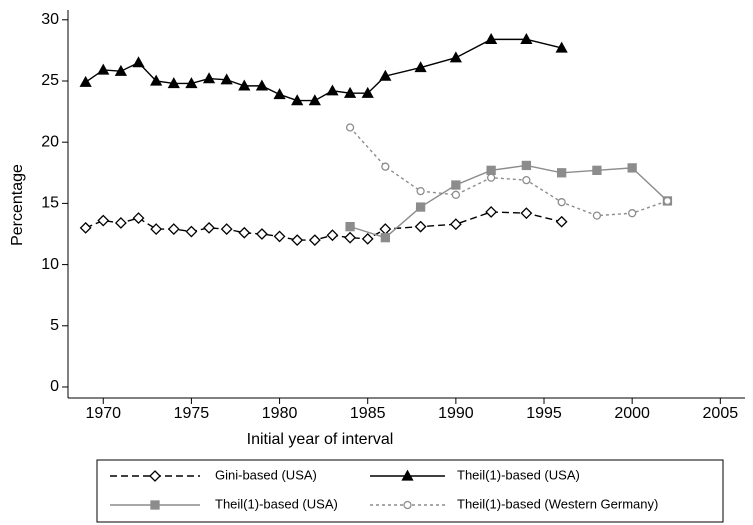  Describe the element at coordinates (103, 413) in the screenshot. I see `x-tick-label: 1970` at that location.